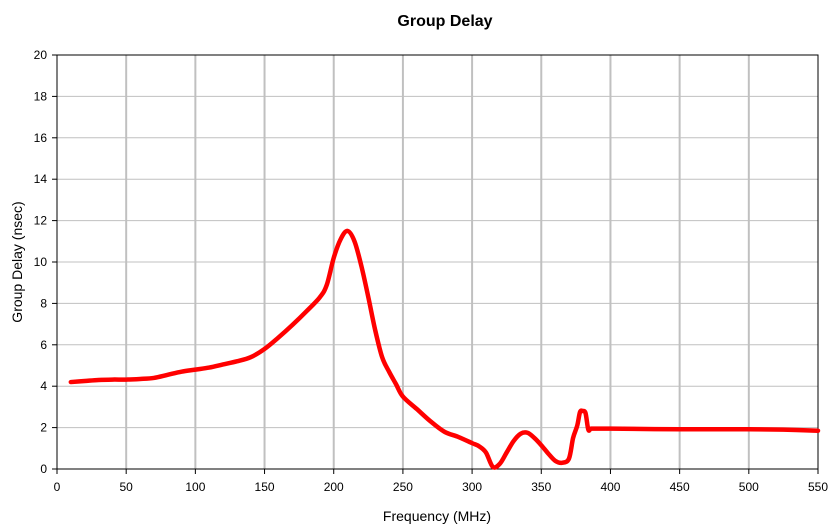  Describe the element at coordinates (437, 516) in the screenshot. I see `x-axis-label: Frequency (MHz)` at that location.